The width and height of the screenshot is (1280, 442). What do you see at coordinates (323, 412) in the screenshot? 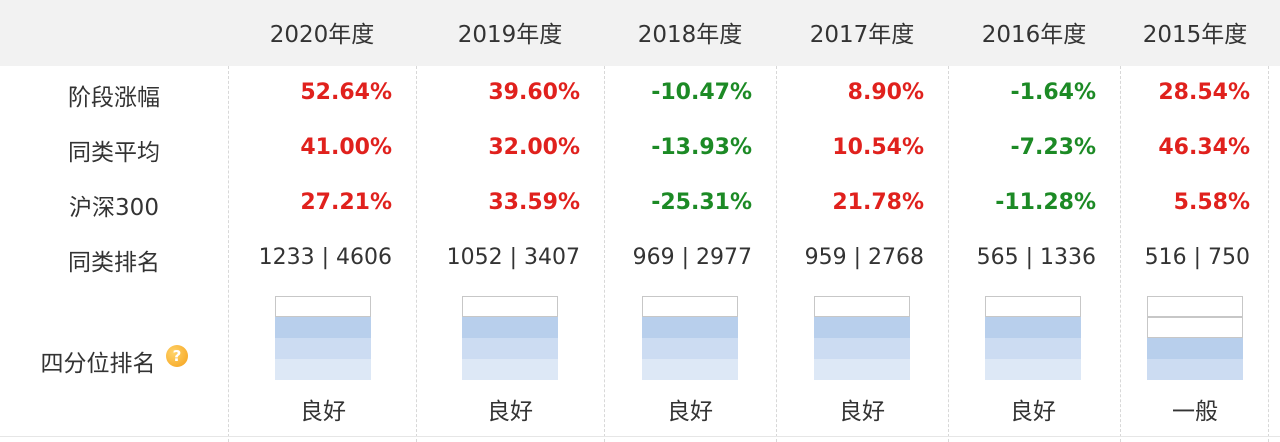
I see `quartile-rating-2020: 良好` at bounding box center [323, 412].